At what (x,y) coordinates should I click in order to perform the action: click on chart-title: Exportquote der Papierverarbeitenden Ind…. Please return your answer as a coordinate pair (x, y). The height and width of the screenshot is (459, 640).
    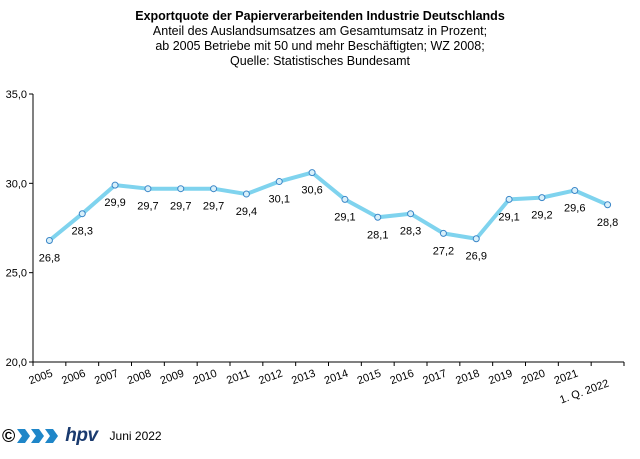
    Looking at the image, I should click on (320, 16).